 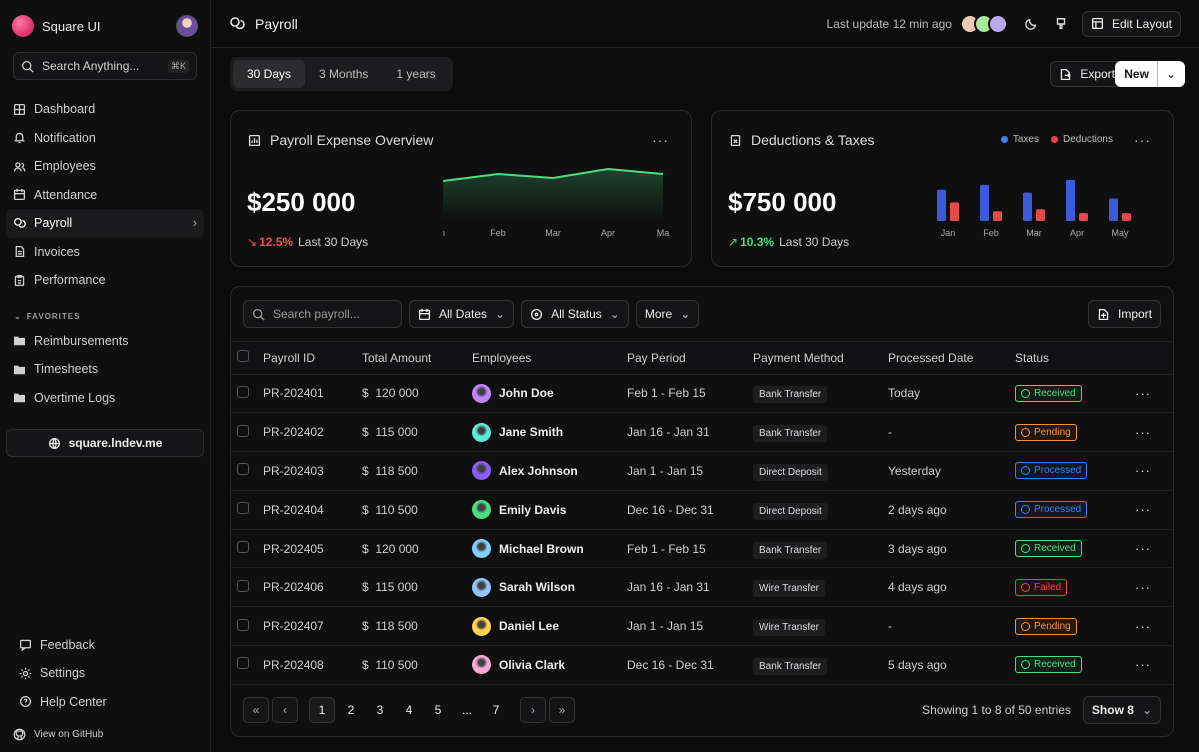 What do you see at coordinates (105, 398) in the screenshot?
I see `favorite-item: Overtime Logs` at bounding box center [105, 398].